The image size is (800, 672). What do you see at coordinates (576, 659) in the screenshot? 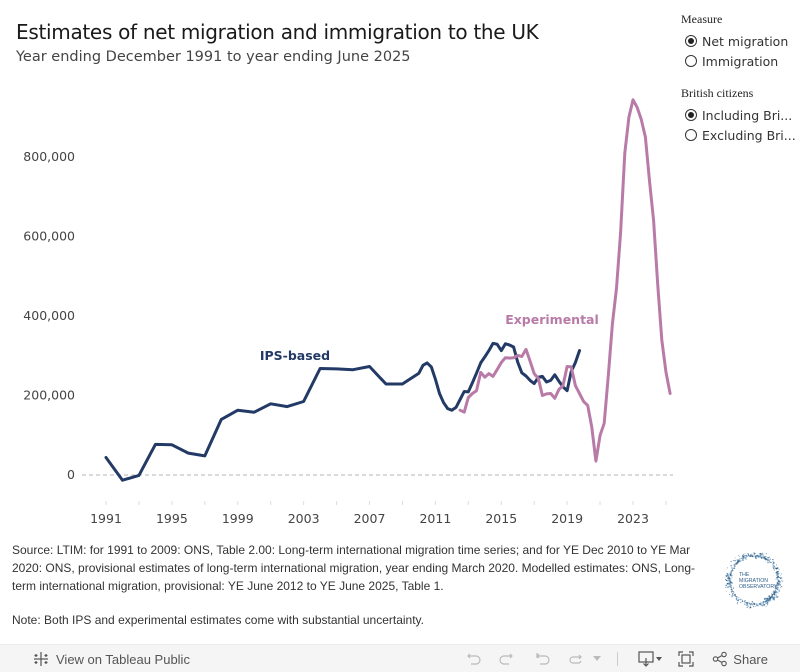
I see `refresh-button` at bounding box center [576, 659].